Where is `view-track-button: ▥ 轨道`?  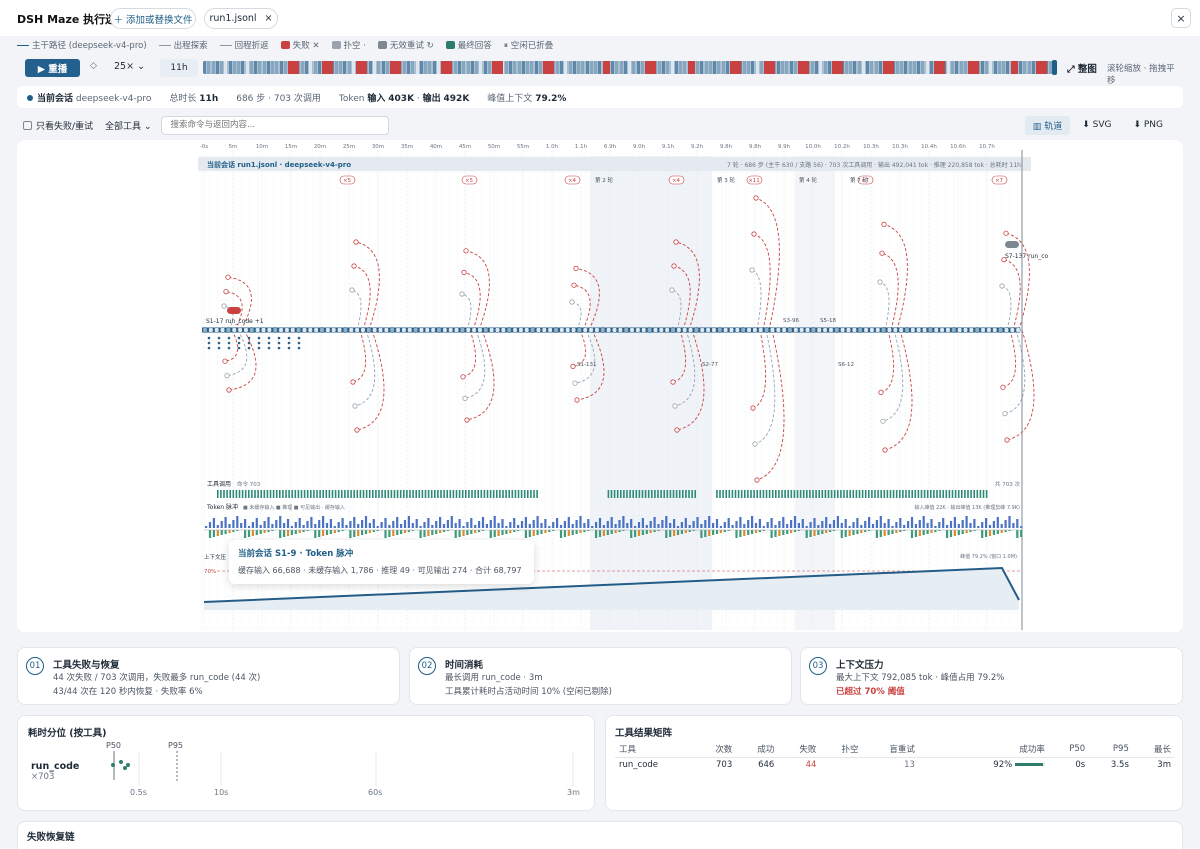
view-track-button: ▥ 轨道 is located at coordinates (1047, 125).